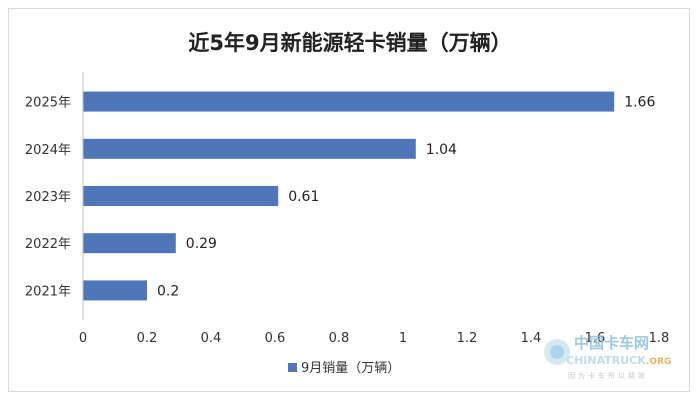  I want to click on data-label-1: 1.04, so click(441, 150).